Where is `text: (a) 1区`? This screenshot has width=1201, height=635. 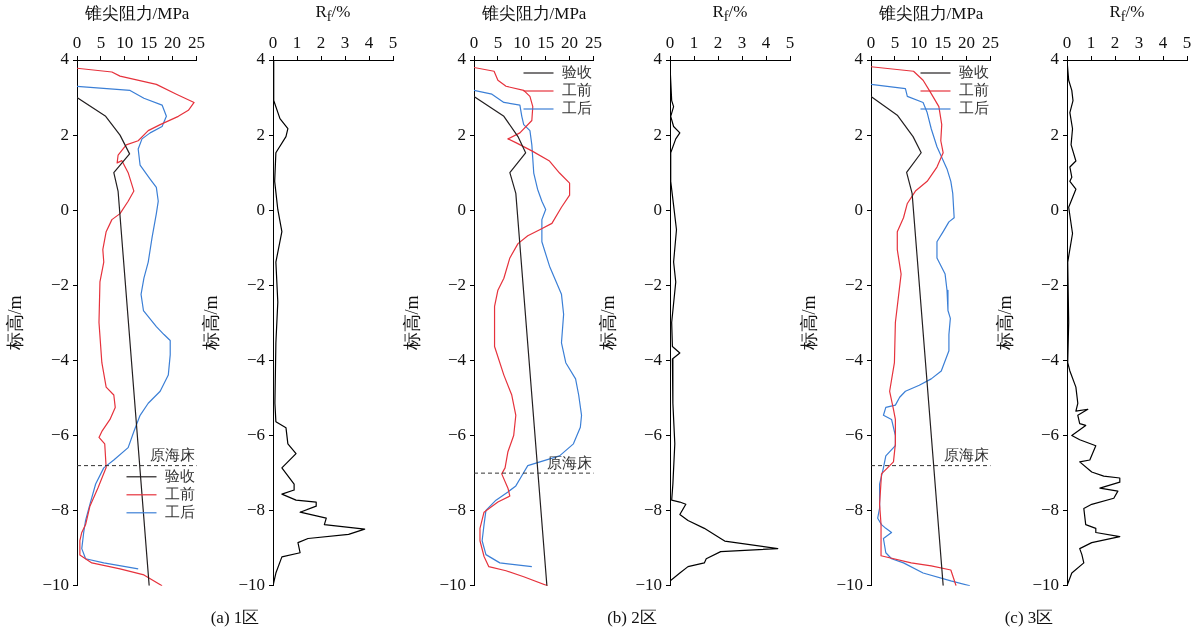
text: (a) 1区 is located at coordinates (235, 618).